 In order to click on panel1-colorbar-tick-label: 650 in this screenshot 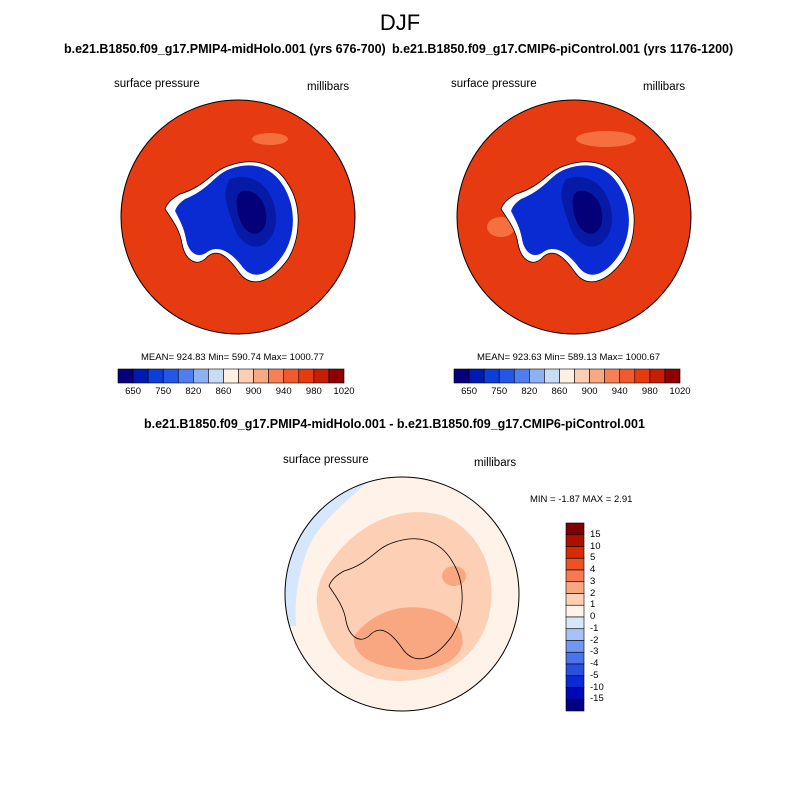, I will do `click(133, 391)`.